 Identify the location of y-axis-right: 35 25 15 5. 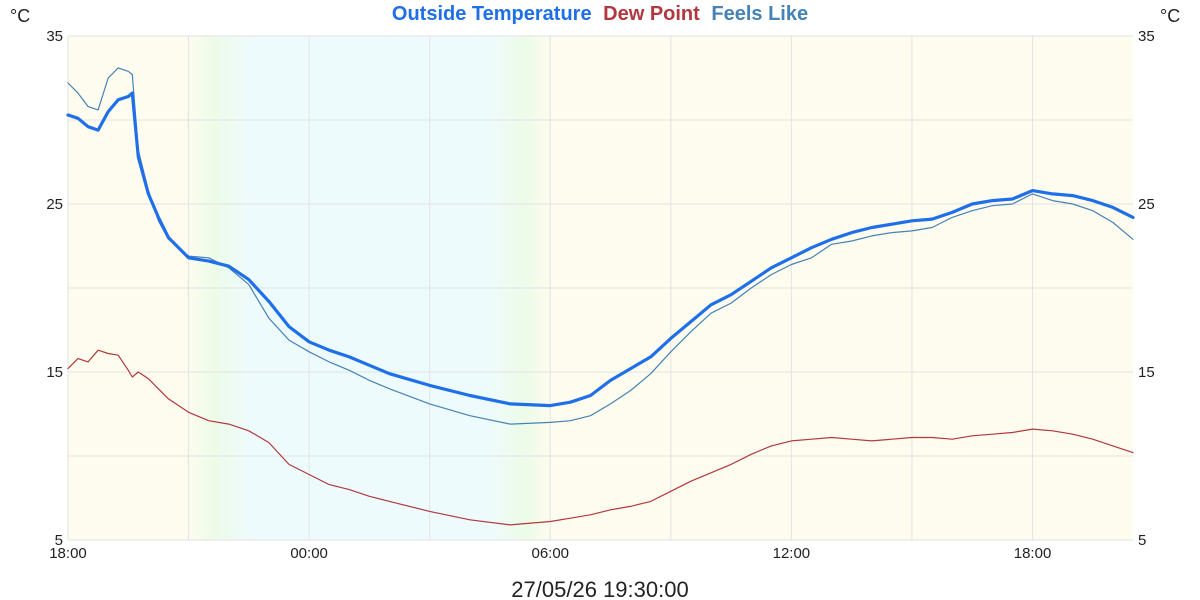
(1146, 288).